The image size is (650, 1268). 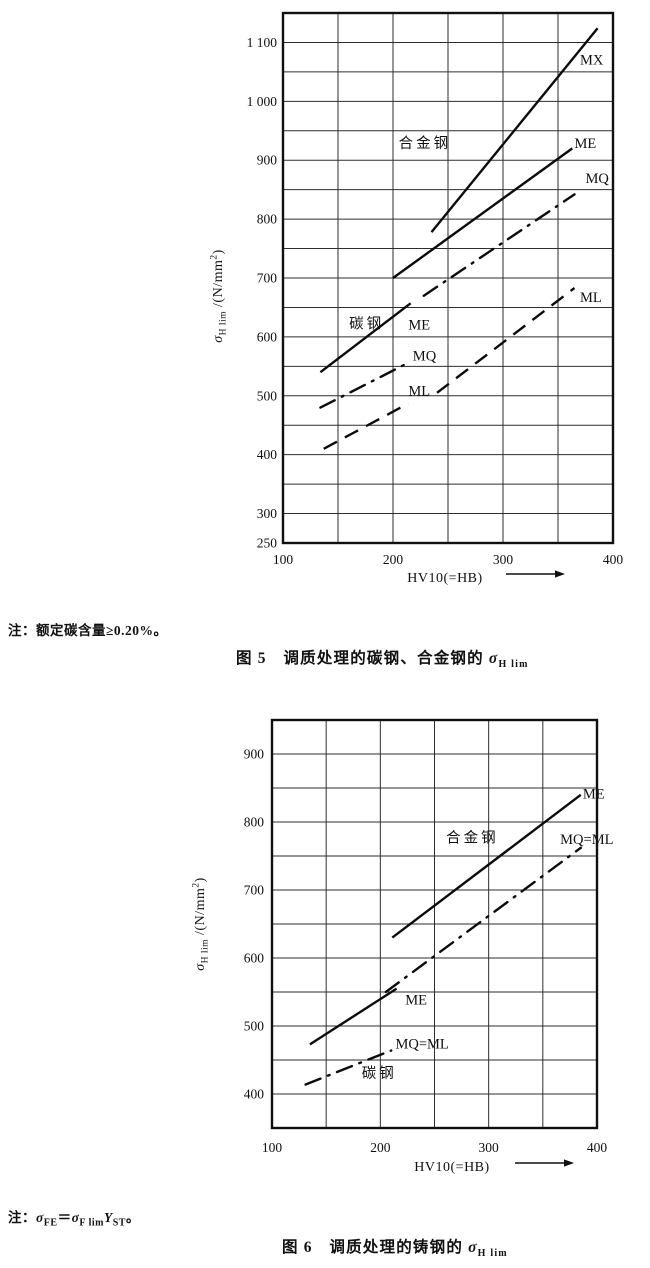 I want to click on series-碳钢-MQ, so click(x=365, y=384).